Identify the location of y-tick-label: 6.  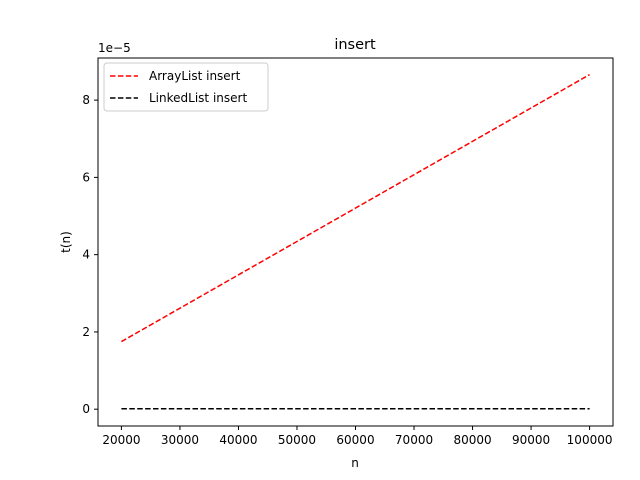
(86, 177).